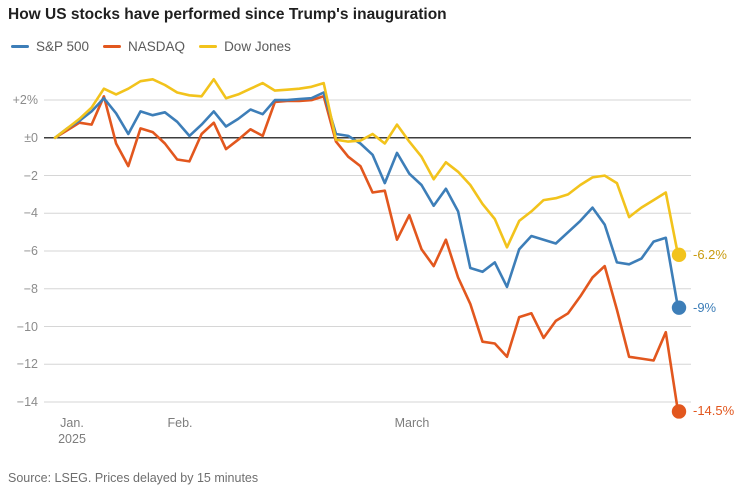 The image size is (746, 495). I want to click on chart-legend: S&P 500 NASDAQ Dow Jones, so click(151, 46).